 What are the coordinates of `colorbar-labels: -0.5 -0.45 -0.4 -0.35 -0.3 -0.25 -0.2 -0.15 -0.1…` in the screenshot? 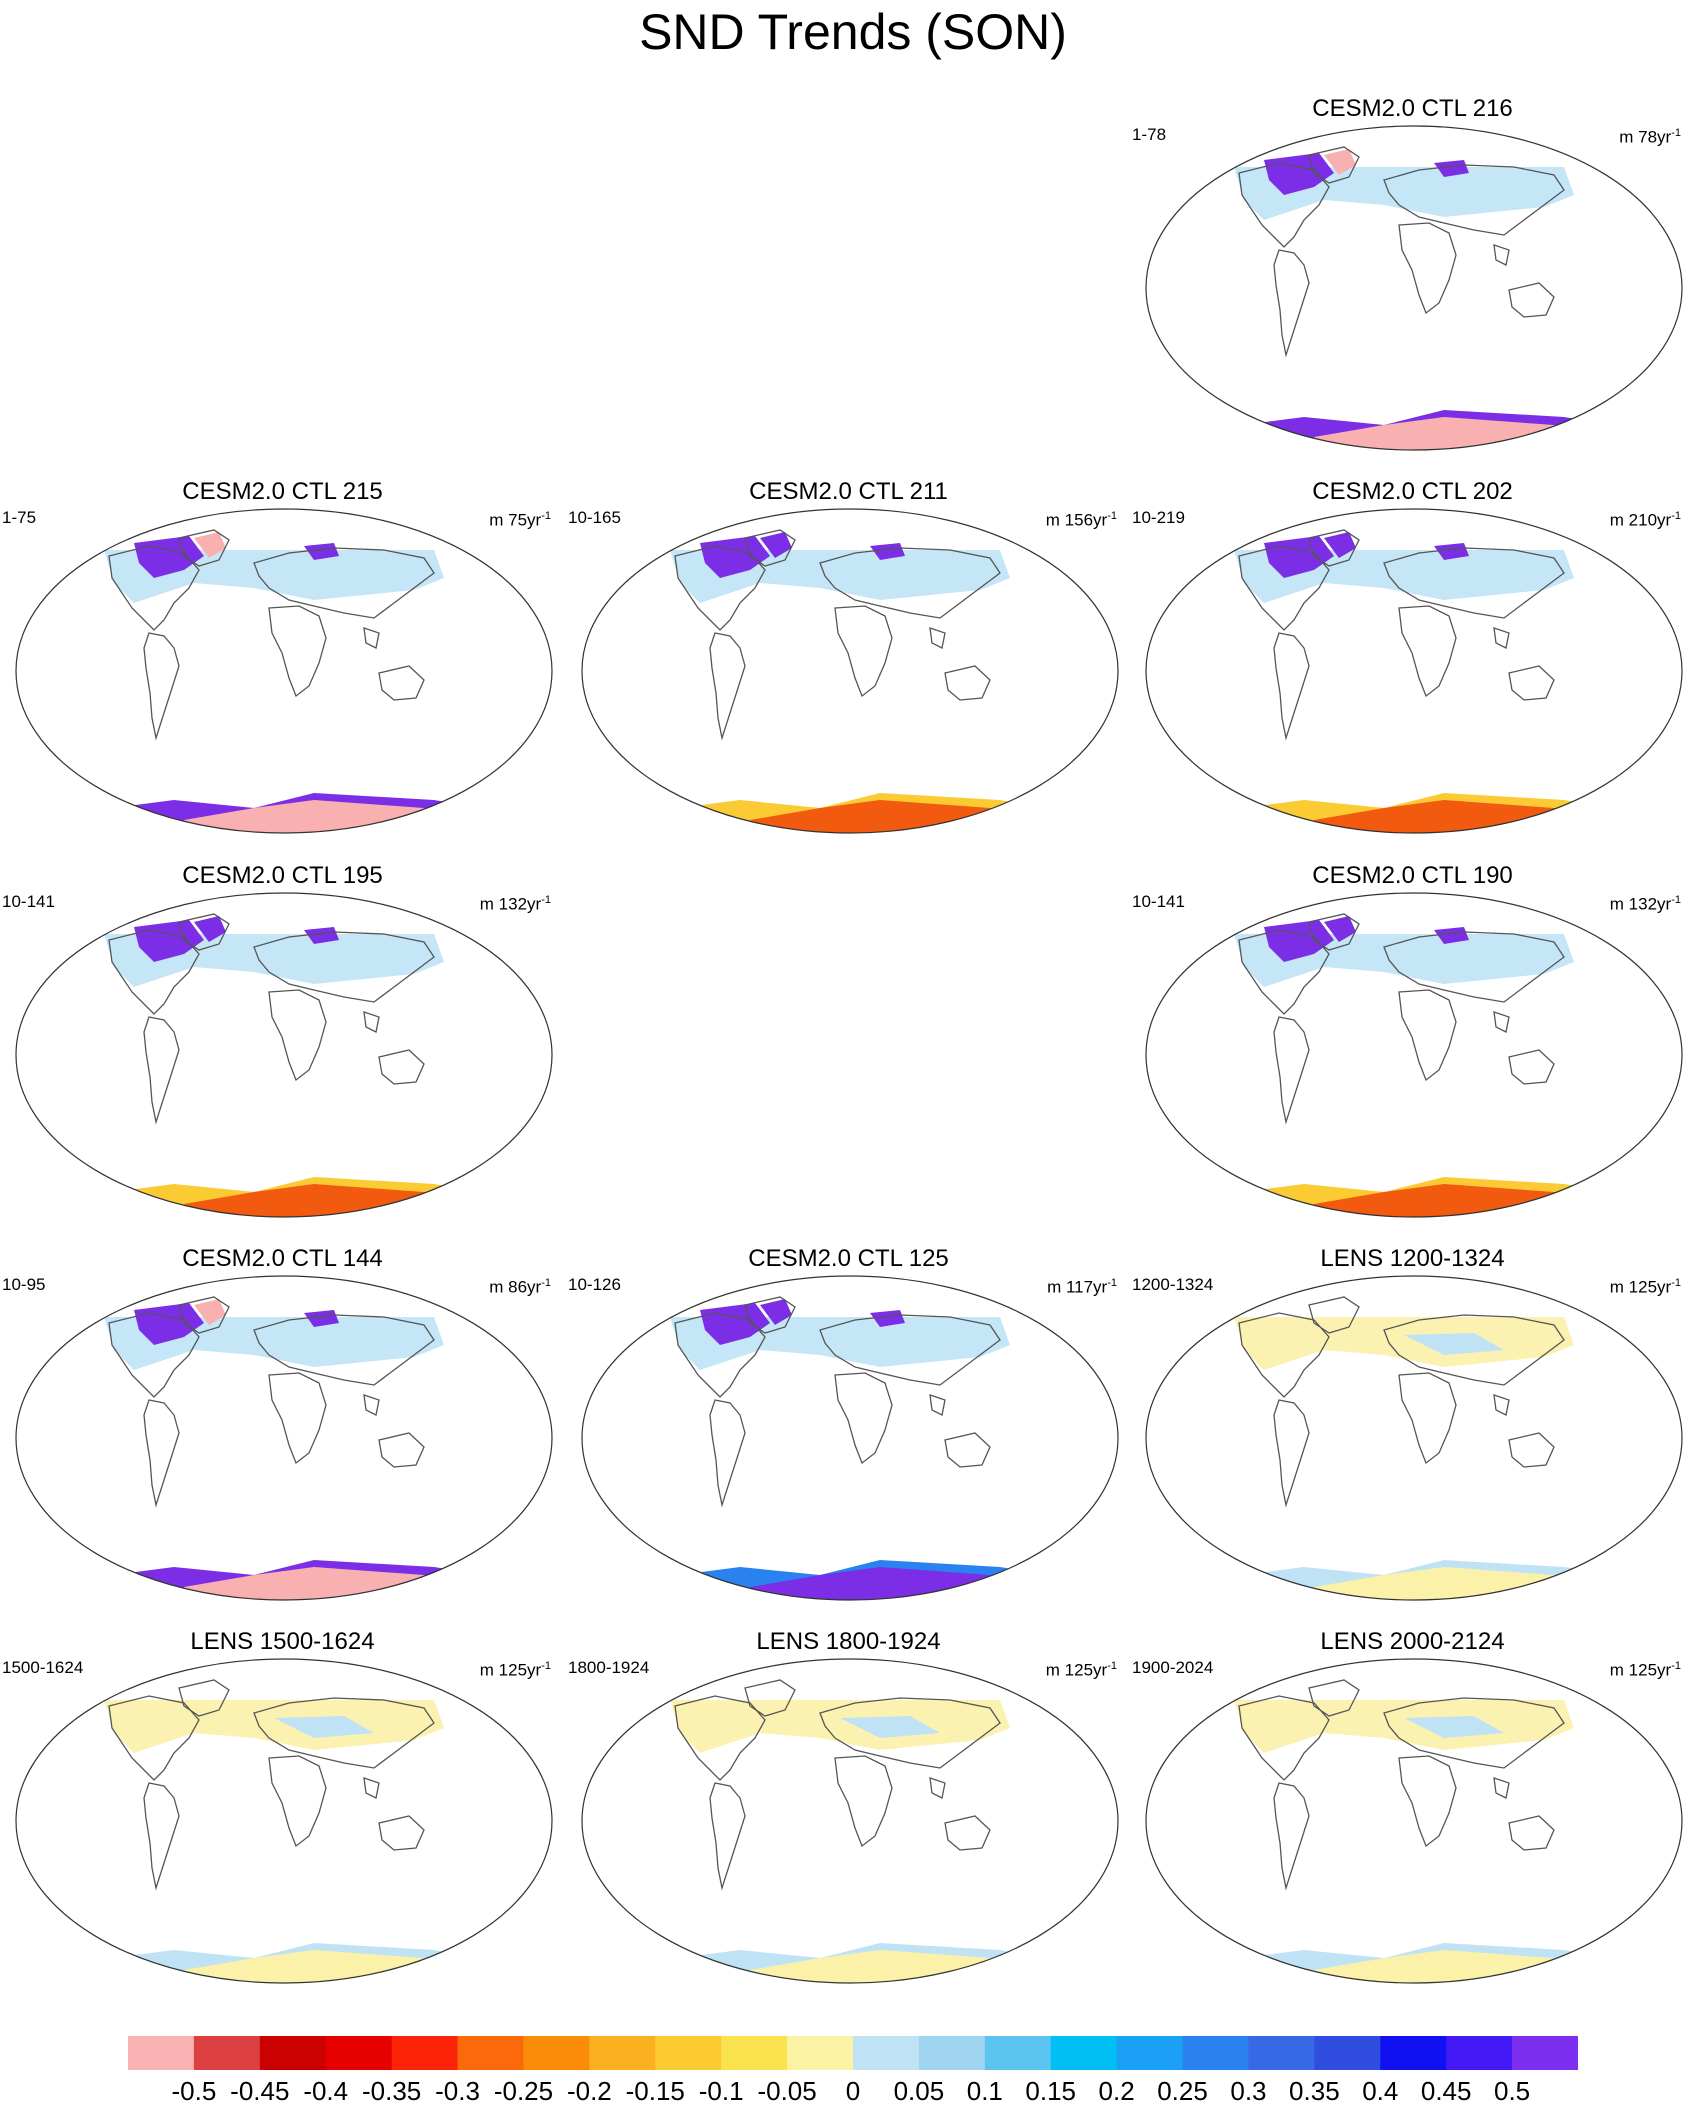 It's located at (853, 2091).